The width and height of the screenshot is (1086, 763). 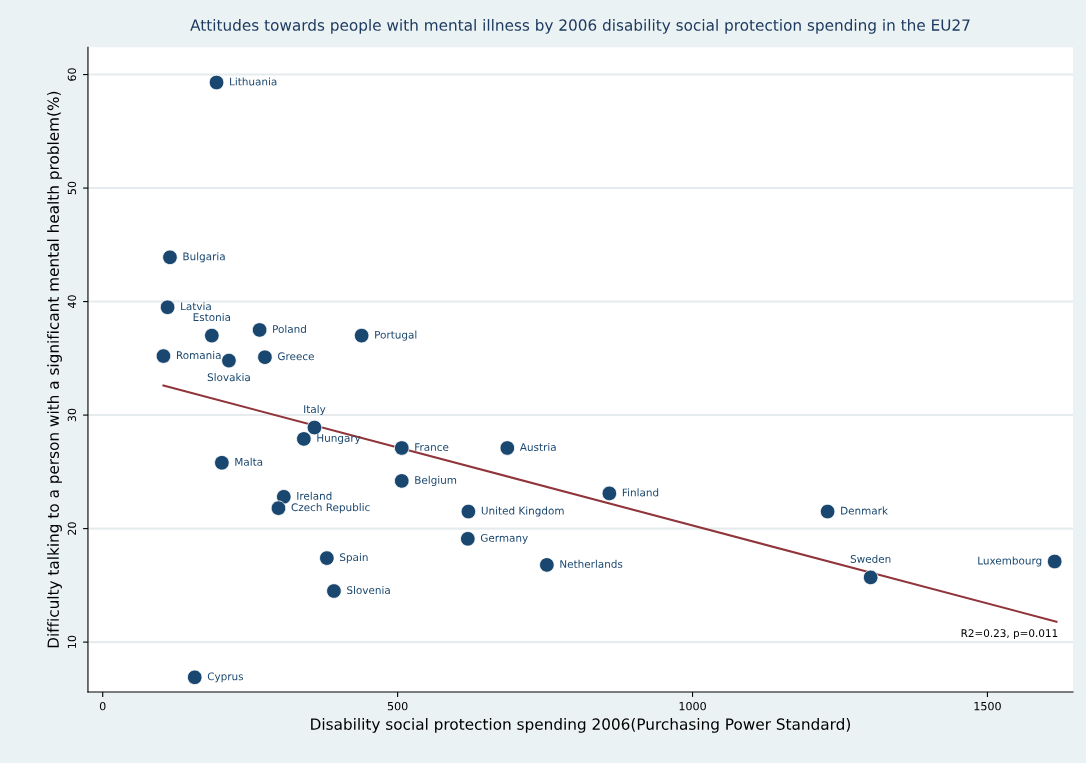 I want to click on annotation: Ireland, so click(x=314, y=495).